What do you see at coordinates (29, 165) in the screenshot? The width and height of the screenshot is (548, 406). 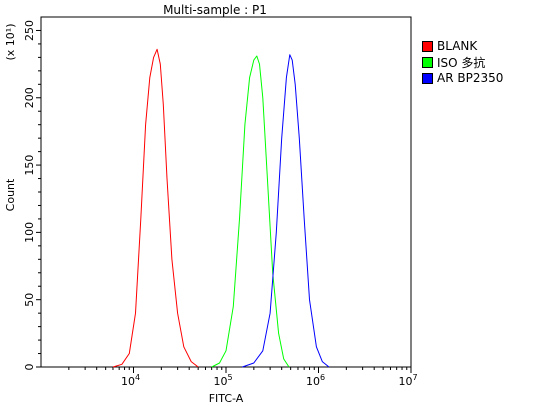 I see `y-tick-label: 150` at bounding box center [29, 165].